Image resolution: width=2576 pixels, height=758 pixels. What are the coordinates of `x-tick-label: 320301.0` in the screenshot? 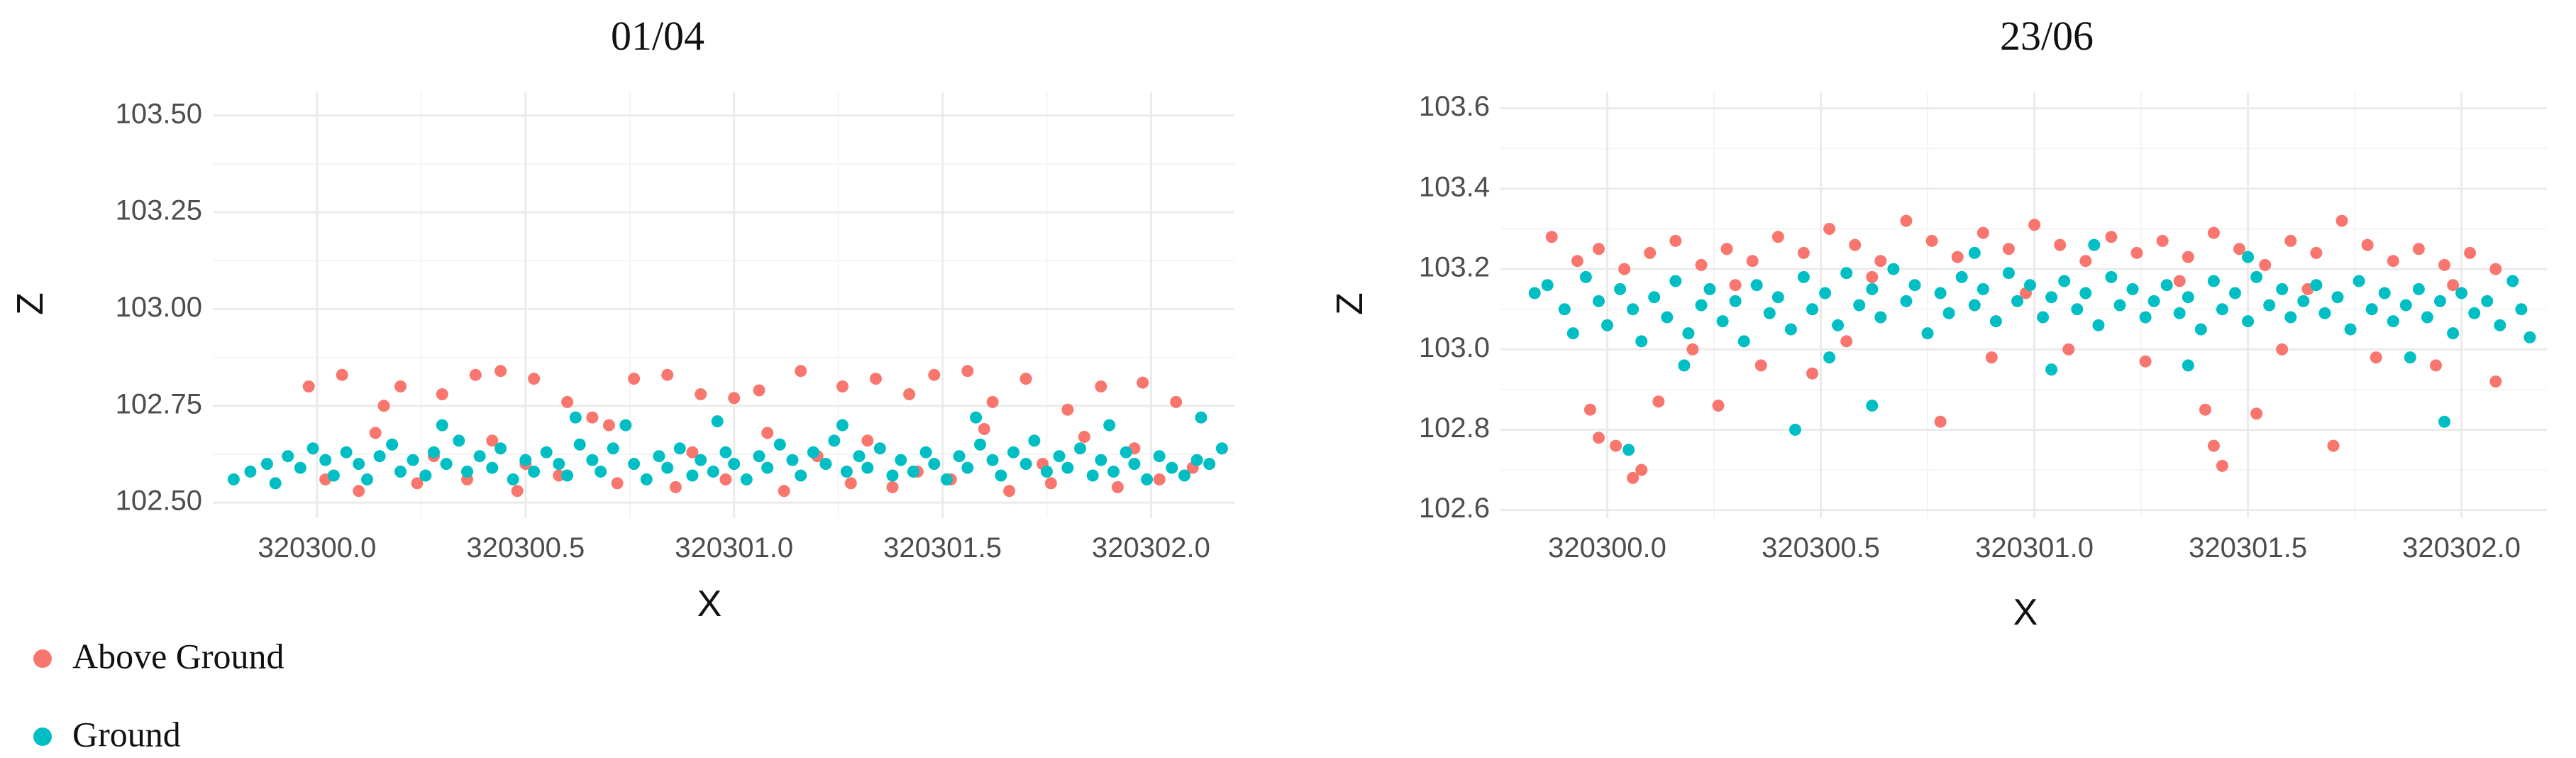 It's located at (734, 548).